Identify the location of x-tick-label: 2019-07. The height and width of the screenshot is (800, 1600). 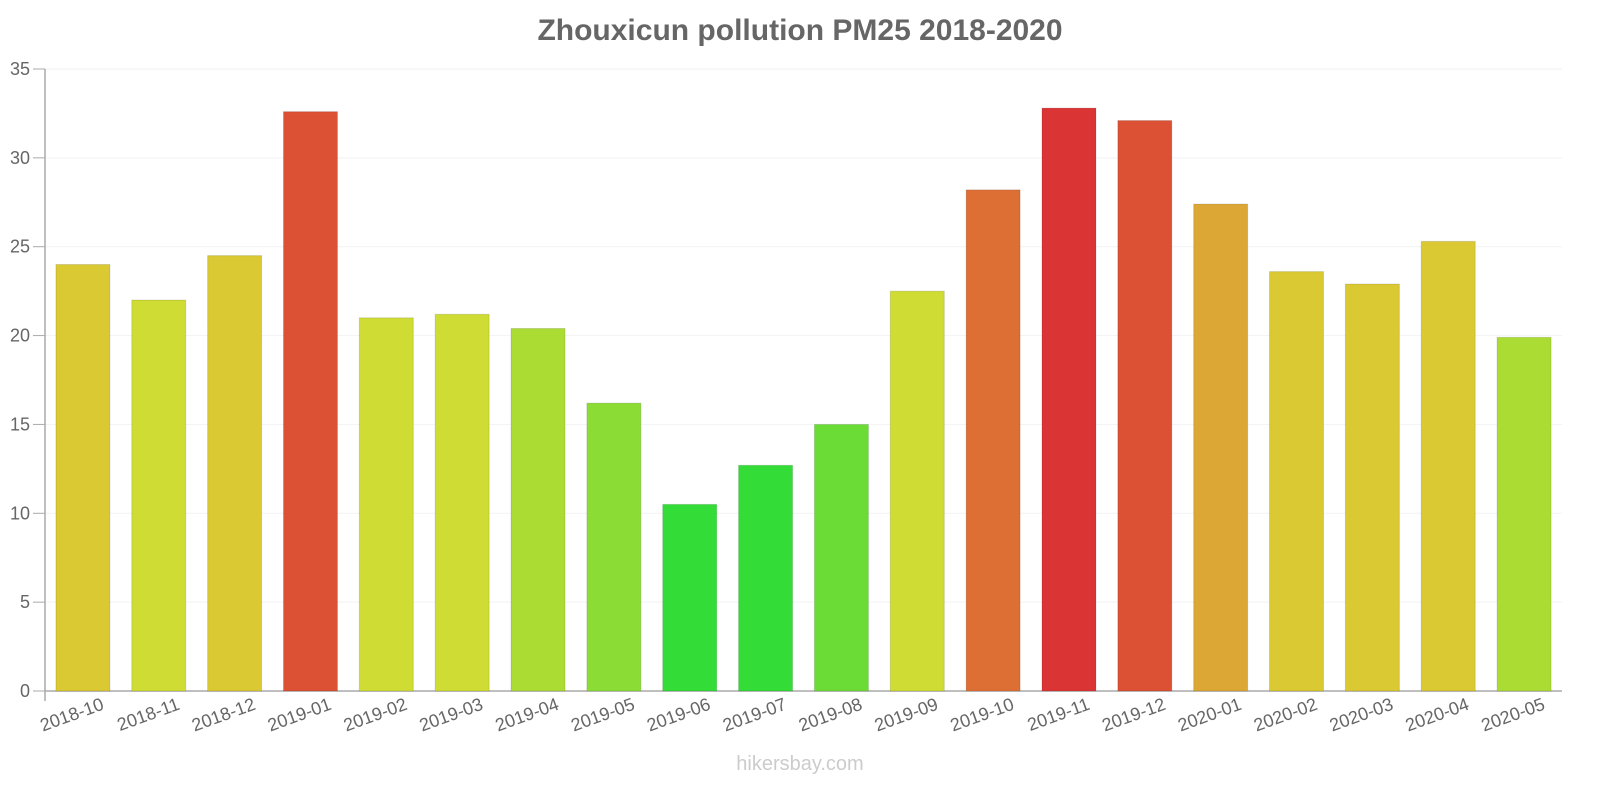
(754, 714).